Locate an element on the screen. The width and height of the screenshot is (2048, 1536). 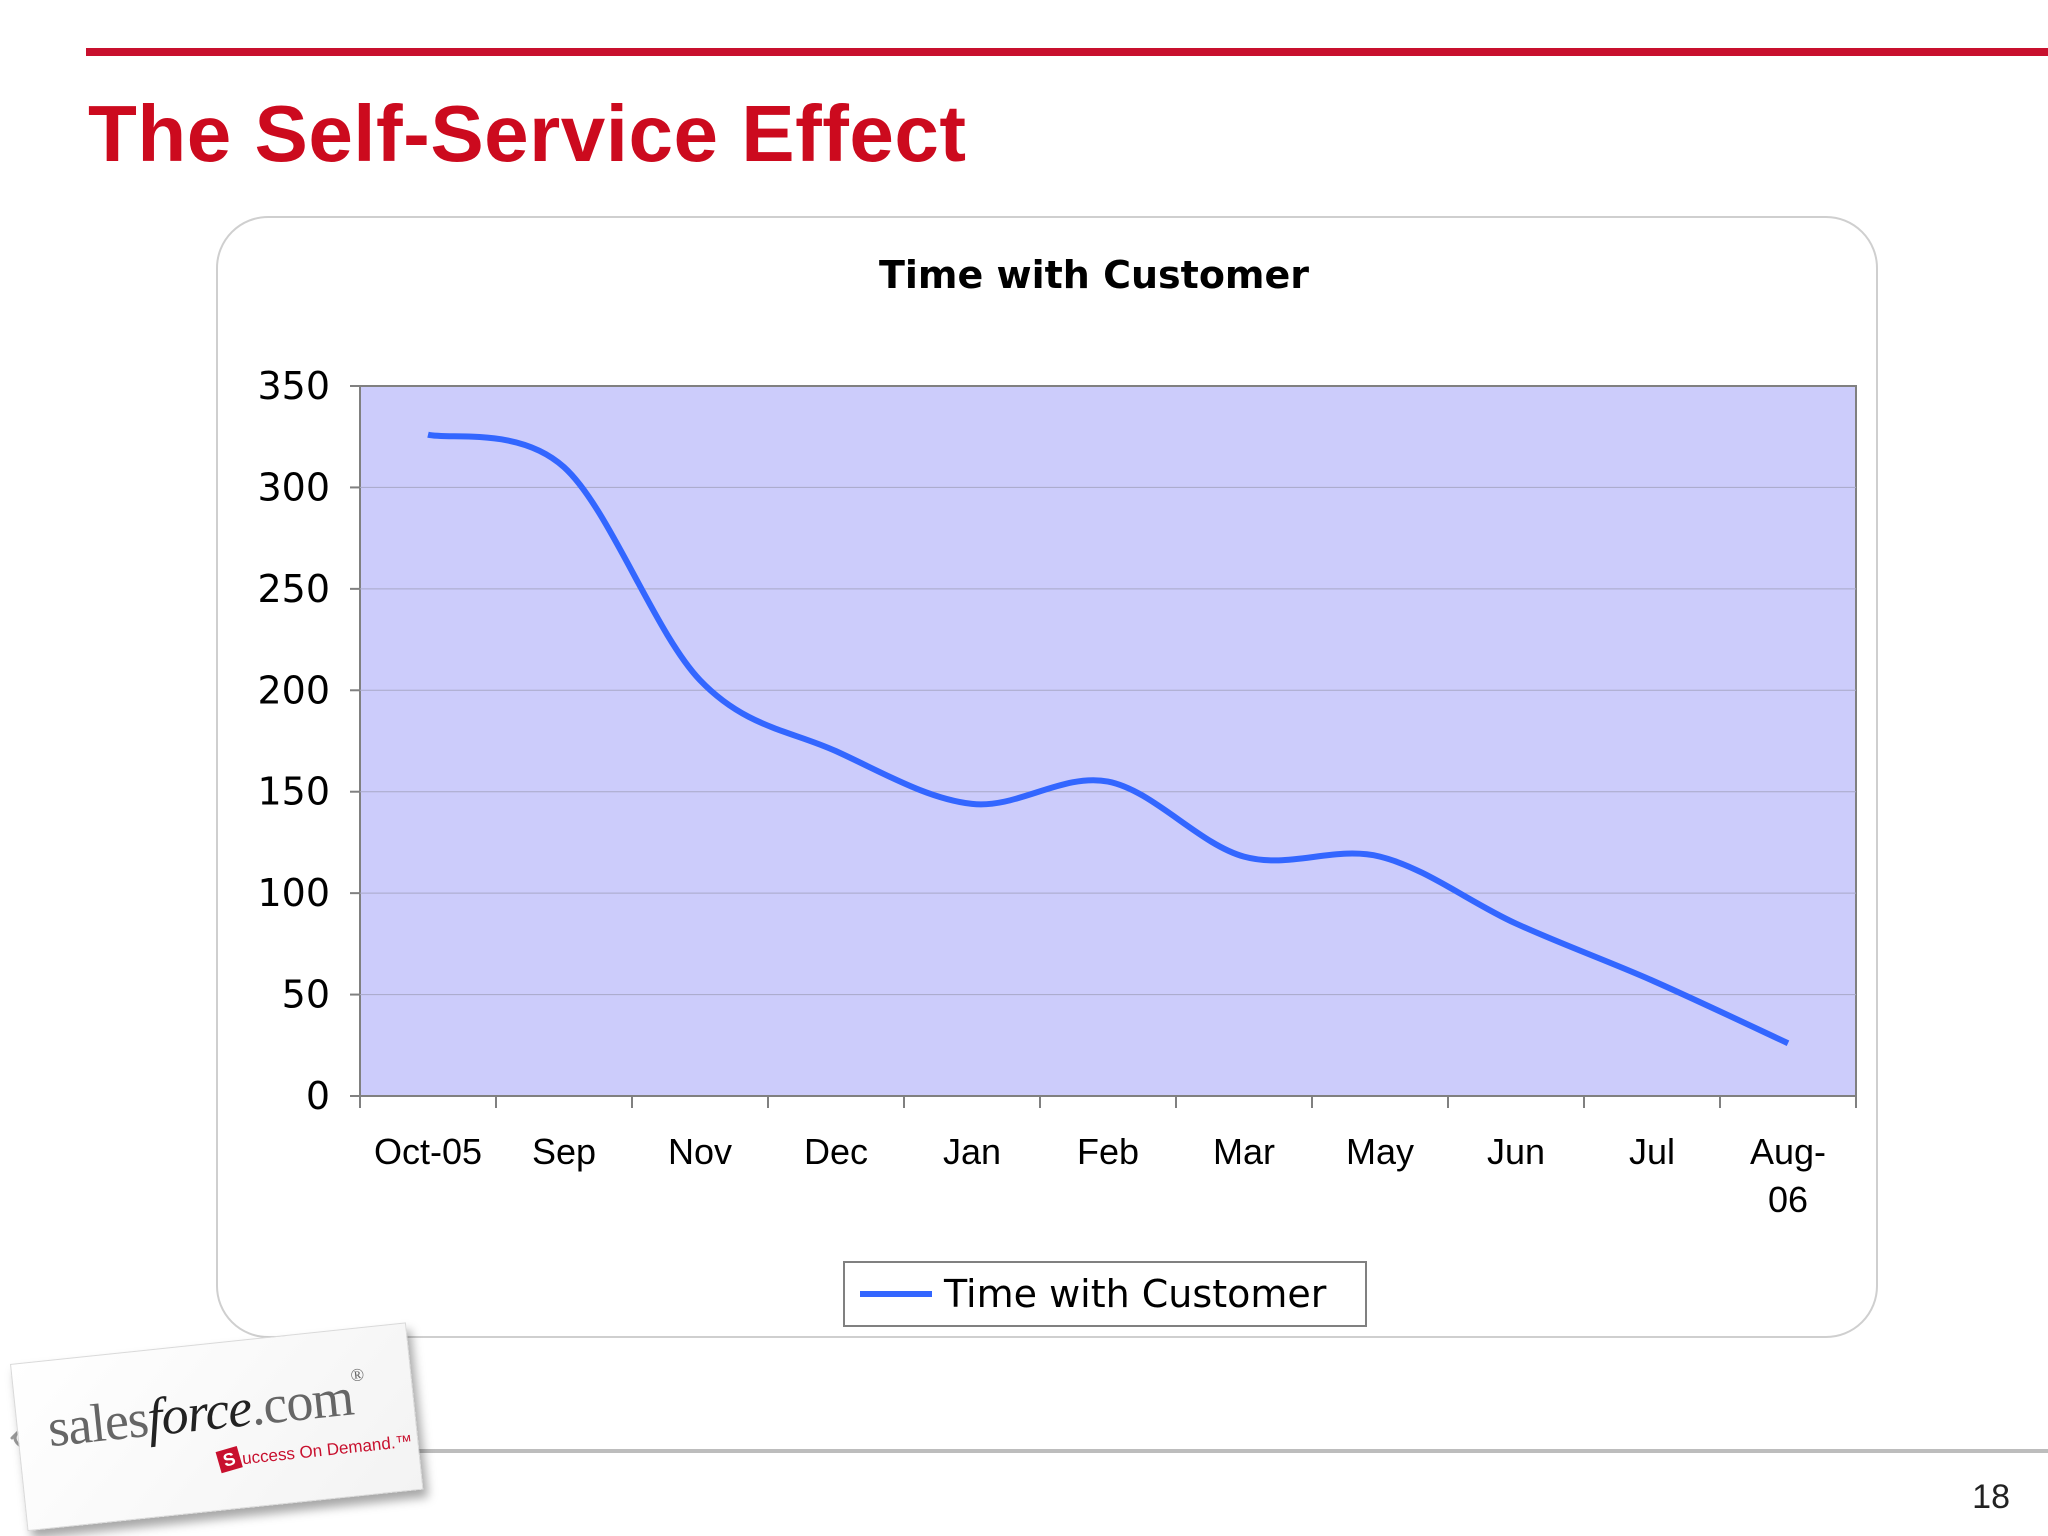
legend-label: Time with Customer is located at coordinates (1135, 1294).